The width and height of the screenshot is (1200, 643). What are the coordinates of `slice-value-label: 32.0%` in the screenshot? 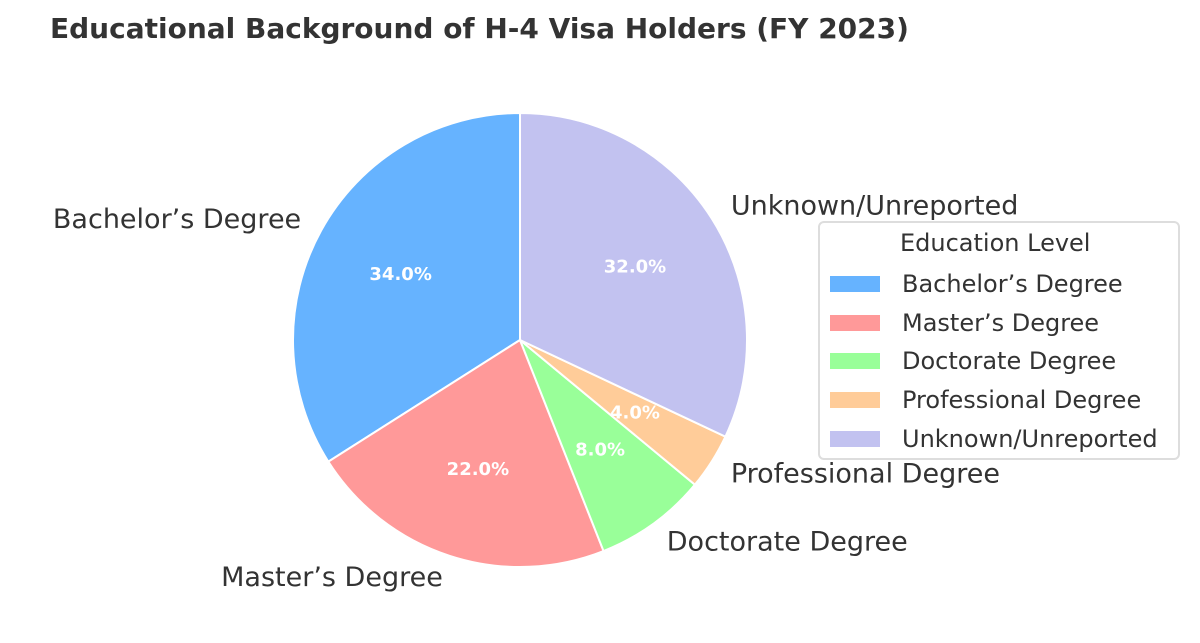 It's located at (635, 267).